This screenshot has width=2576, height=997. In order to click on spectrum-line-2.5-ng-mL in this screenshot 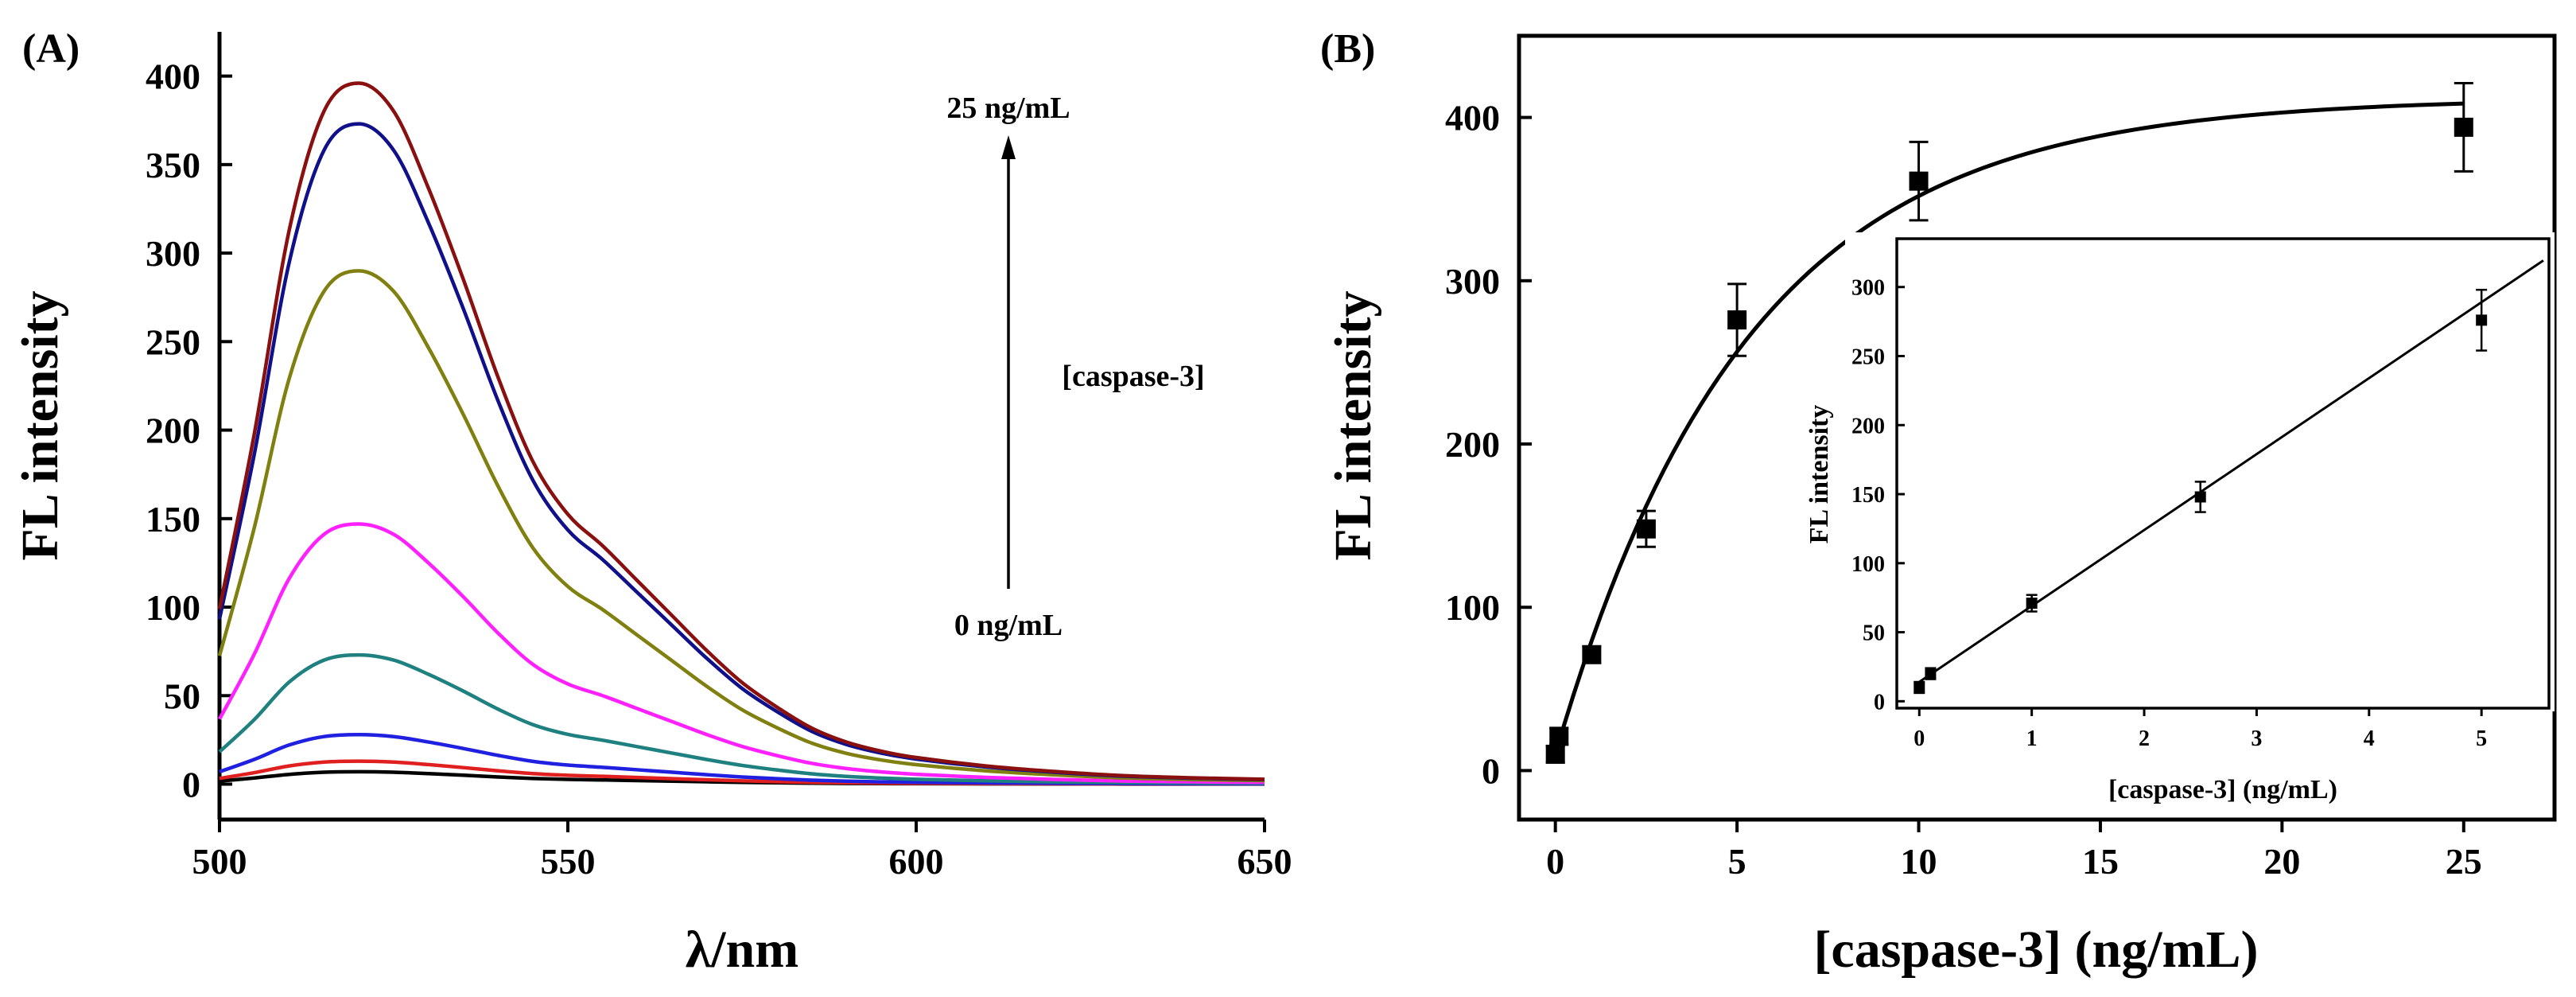, I will do `click(741, 718)`.